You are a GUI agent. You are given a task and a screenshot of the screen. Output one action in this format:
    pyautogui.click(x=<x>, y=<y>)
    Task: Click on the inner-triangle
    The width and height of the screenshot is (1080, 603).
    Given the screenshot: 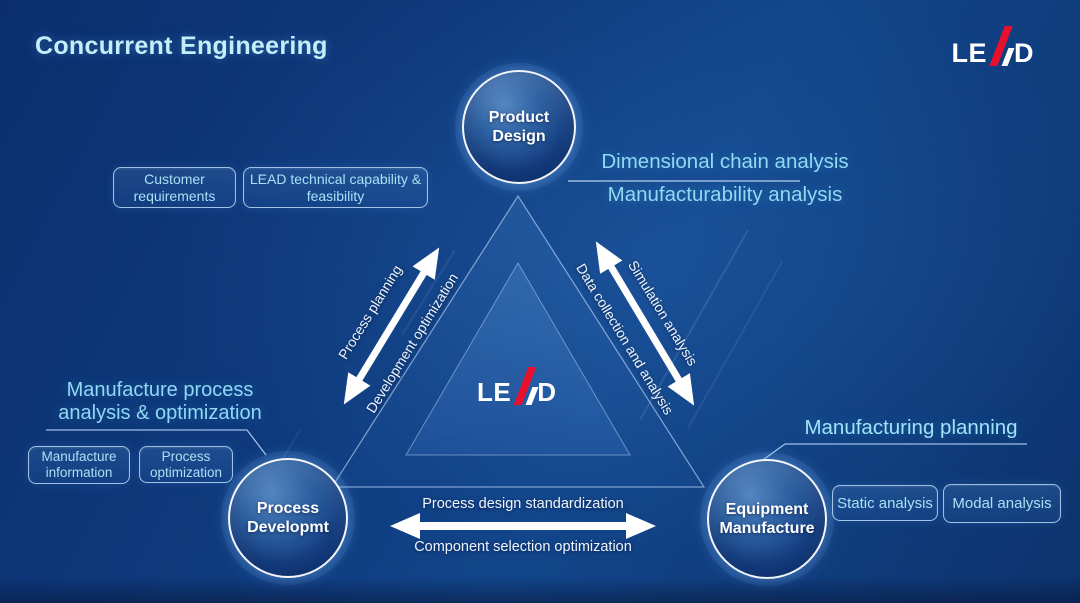 What is the action you would take?
    pyautogui.click(x=518, y=359)
    